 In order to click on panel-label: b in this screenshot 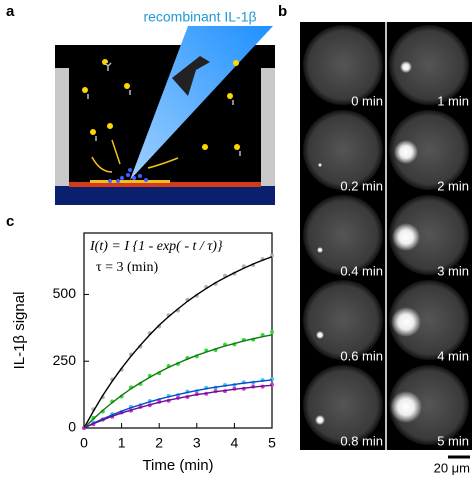, I will do `click(282, 11)`.